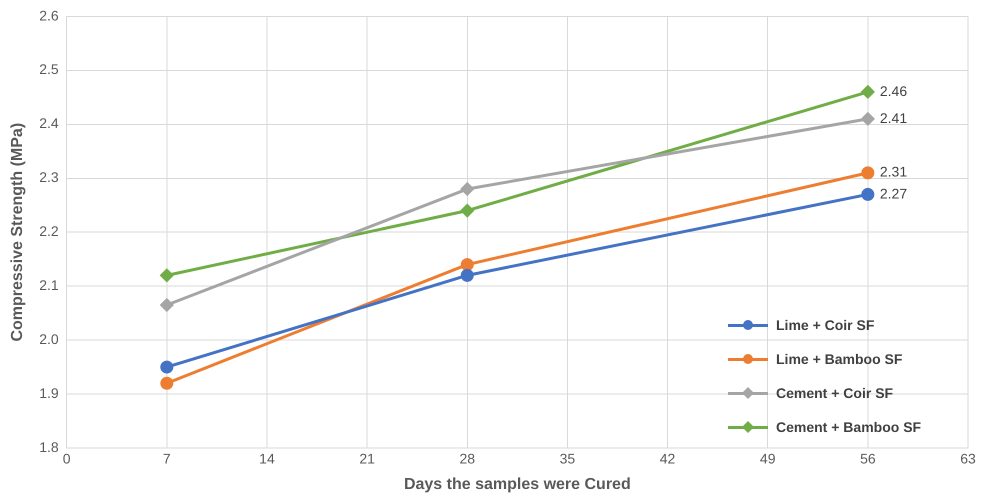 Image resolution: width=982 pixels, height=500 pixels. Describe the element at coordinates (668, 458) in the screenshot. I see `x-tick-label: 42` at that location.